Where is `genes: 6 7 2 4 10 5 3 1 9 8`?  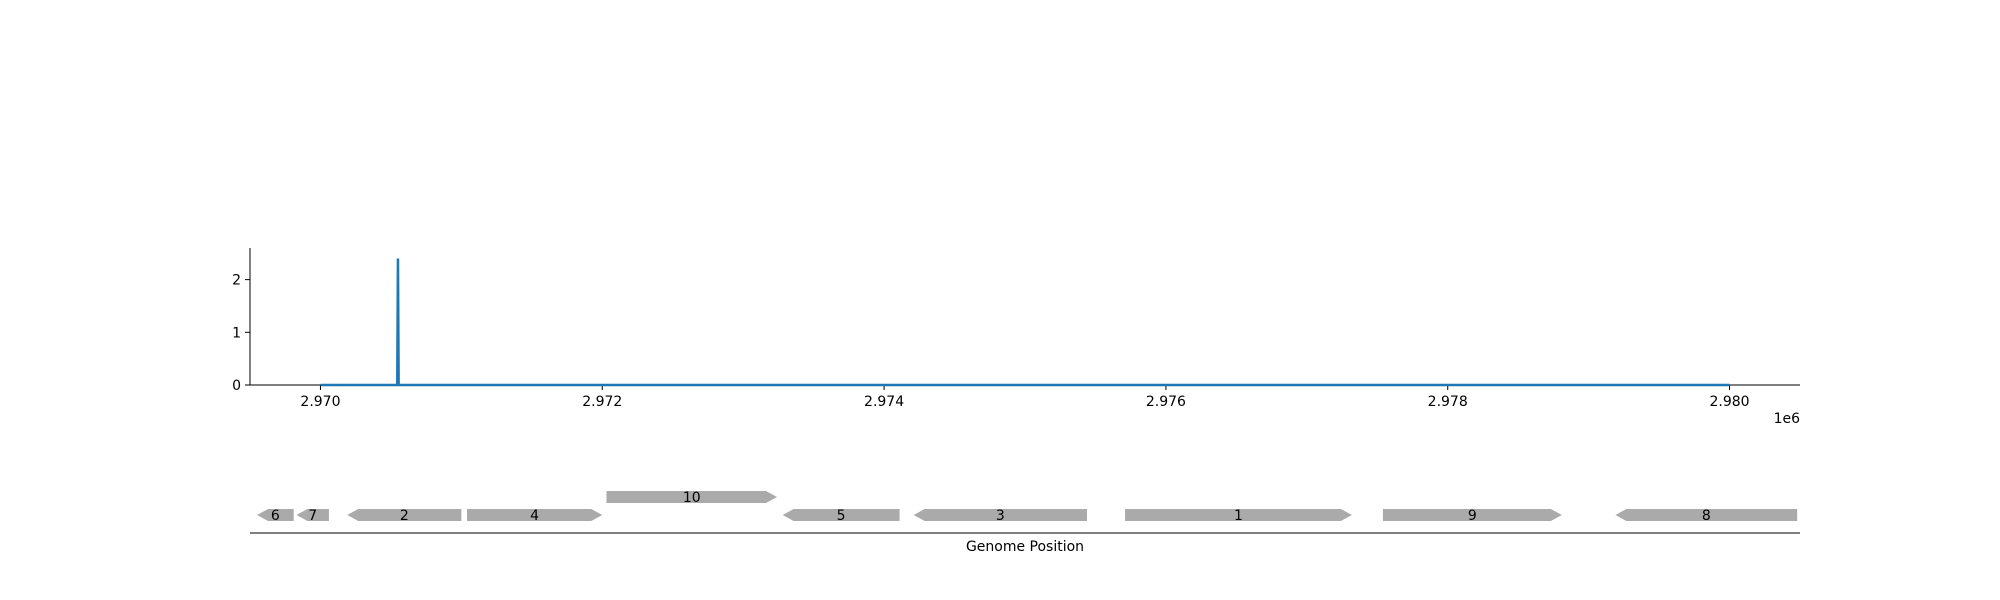
genes: 6 7 2 4 10 5 3 1 9 8 is located at coordinates (1027, 507).